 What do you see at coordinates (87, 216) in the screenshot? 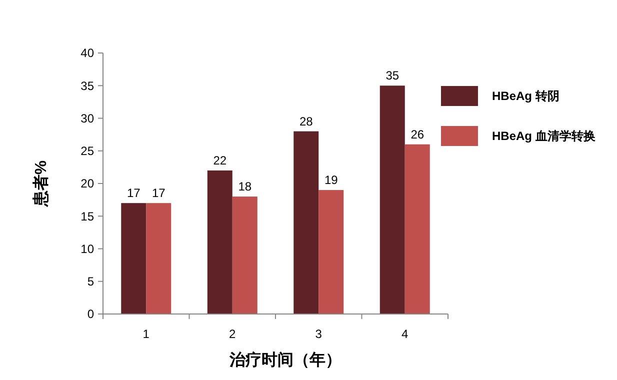
I see `y-tick-label: 15` at bounding box center [87, 216].